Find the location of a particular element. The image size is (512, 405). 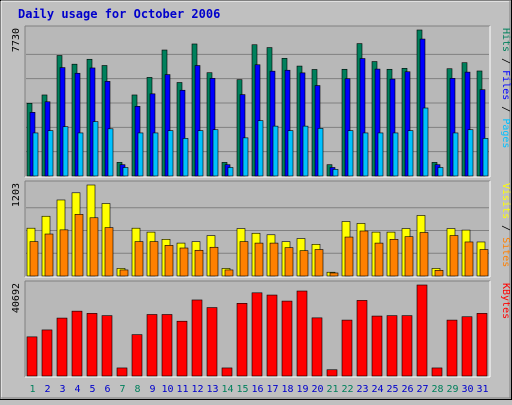

y-max-label: 1203 is located at coordinates (16, 195).